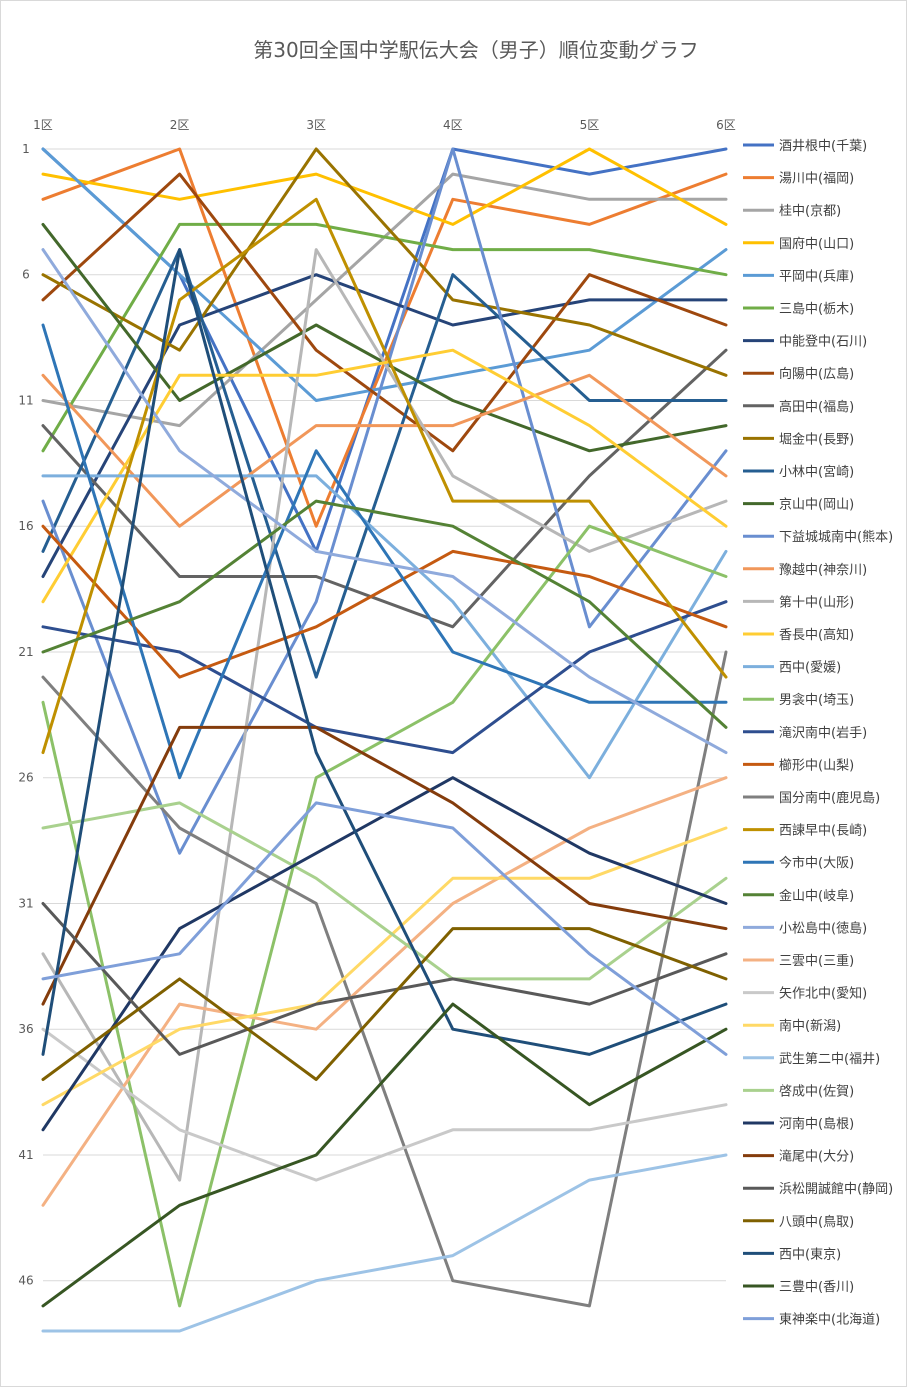 The image size is (909, 1392). What do you see at coordinates (25, 778) in the screenshot?
I see `y-tick-label: 26` at bounding box center [25, 778].